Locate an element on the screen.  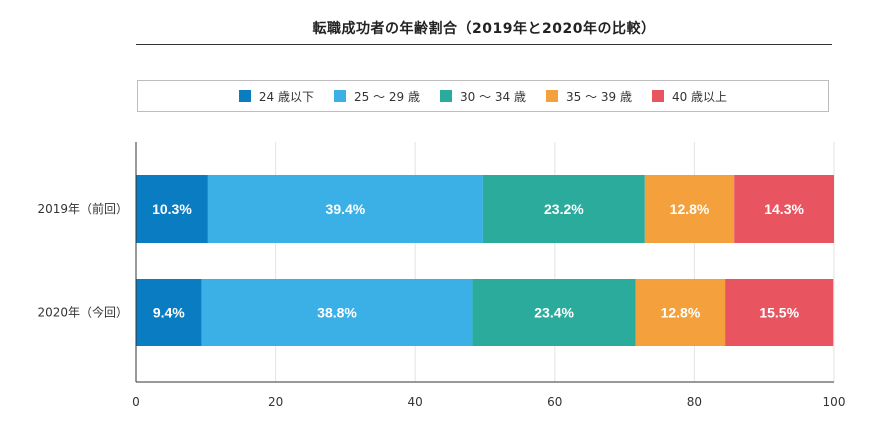
x-tick-label: 100 is located at coordinates (834, 402).